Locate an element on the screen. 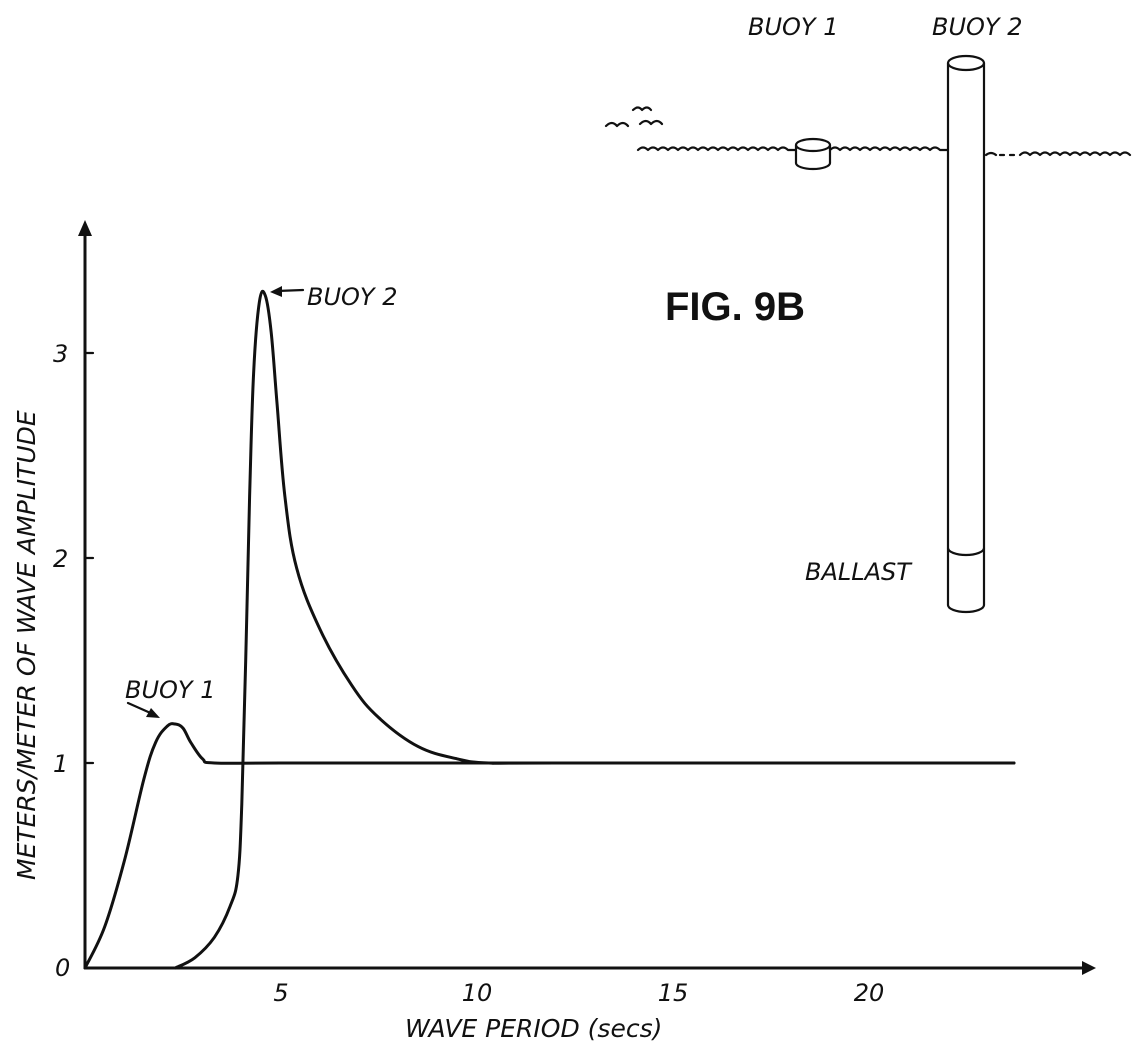 The width and height of the screenshot is (1137, 1050). x-tick-label: 15 is located at coordinates (673, 993).